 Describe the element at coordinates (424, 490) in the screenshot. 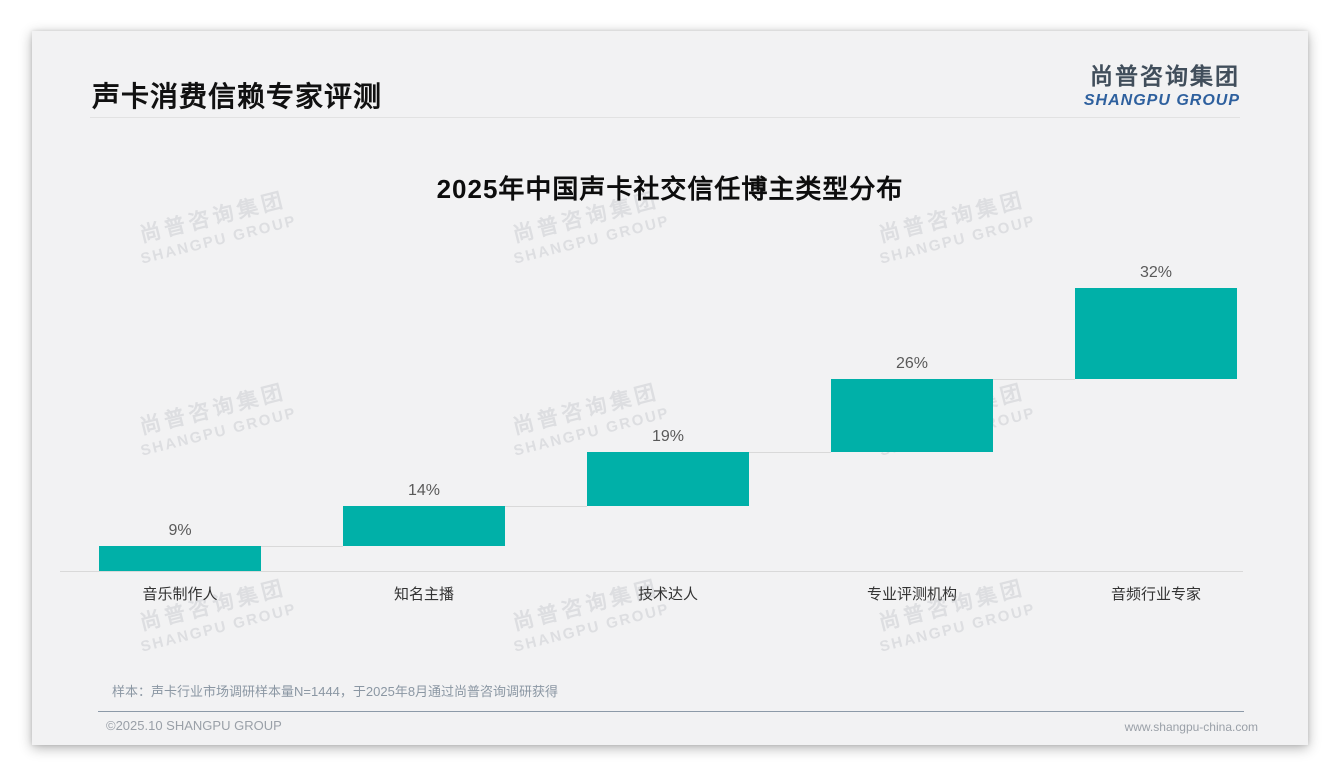

I see `bar-value-label: 14%` at that location.